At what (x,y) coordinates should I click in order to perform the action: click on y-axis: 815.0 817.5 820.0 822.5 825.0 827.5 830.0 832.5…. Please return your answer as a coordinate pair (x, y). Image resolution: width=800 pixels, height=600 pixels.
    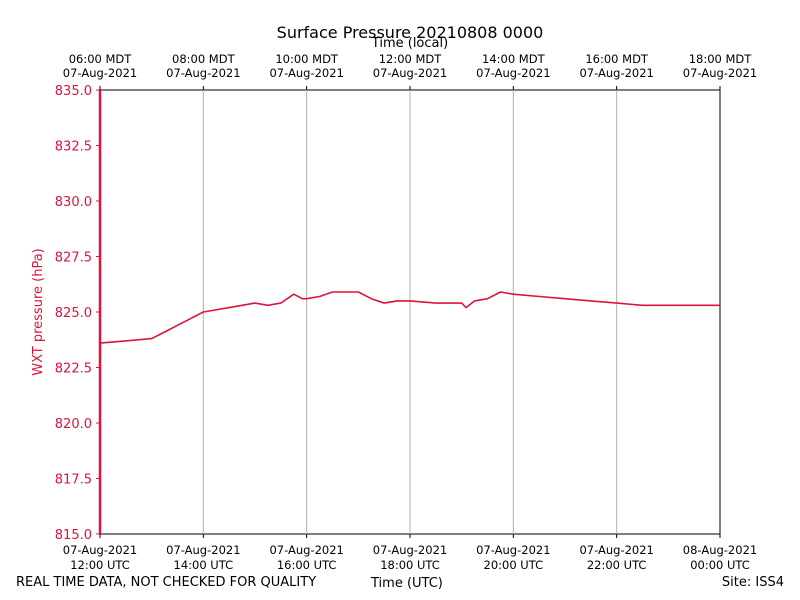
    Looking at the image, I should click on (78, 313).